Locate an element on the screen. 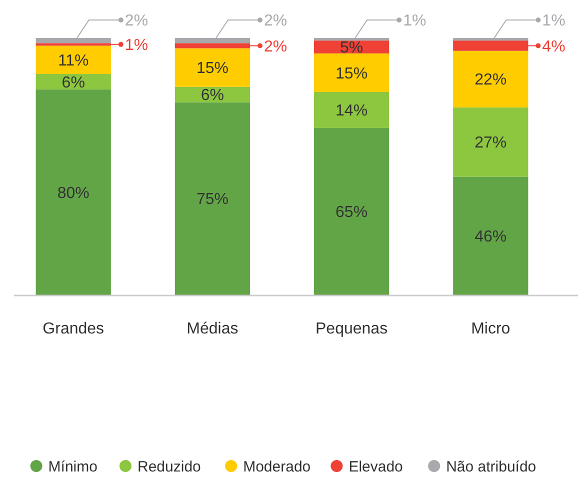  data-label: 22% is located at coordinates (490, 80).